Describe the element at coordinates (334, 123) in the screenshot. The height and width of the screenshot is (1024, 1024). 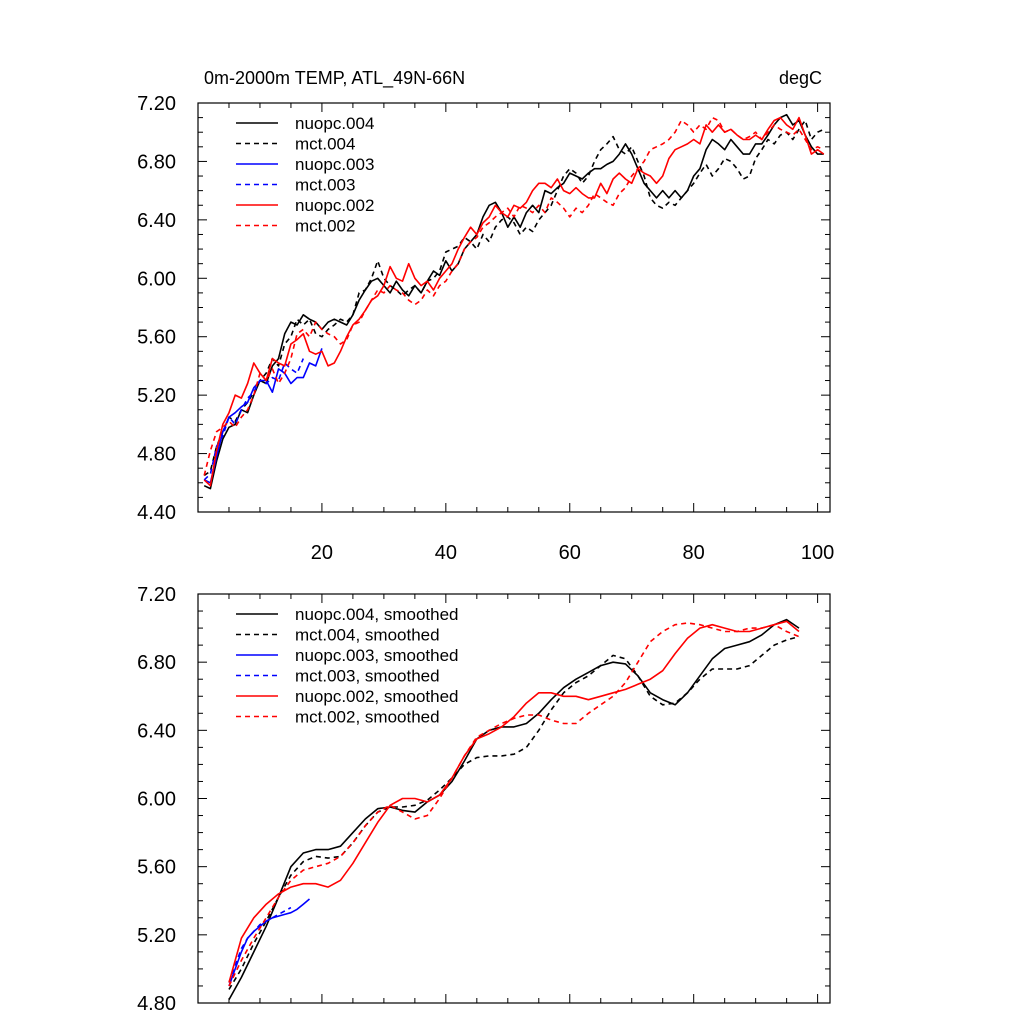
I see `legend-label: nuopc.004` at that location.